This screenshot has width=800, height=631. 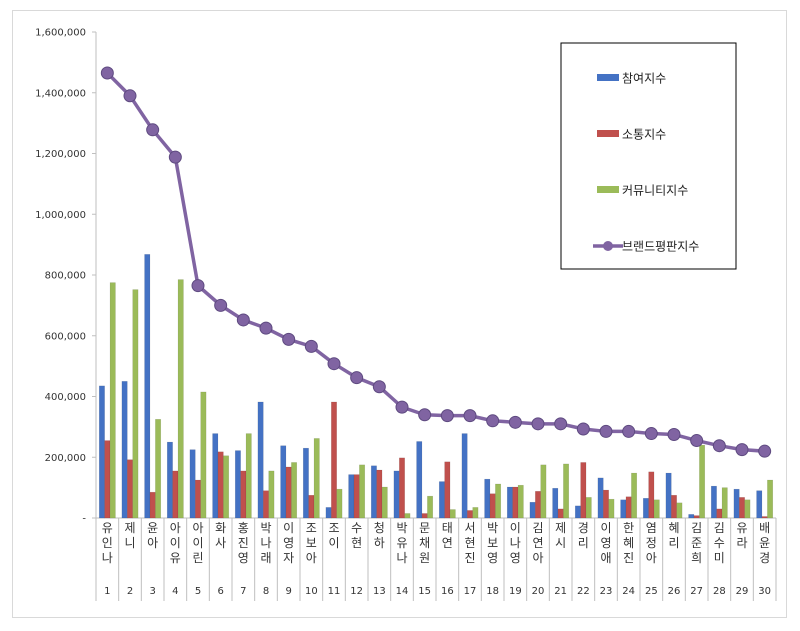 What do you see at coordinates (220, 485) in the screenshot?
I see `bar-소통지수-화사` at bounding box center [220, 485].